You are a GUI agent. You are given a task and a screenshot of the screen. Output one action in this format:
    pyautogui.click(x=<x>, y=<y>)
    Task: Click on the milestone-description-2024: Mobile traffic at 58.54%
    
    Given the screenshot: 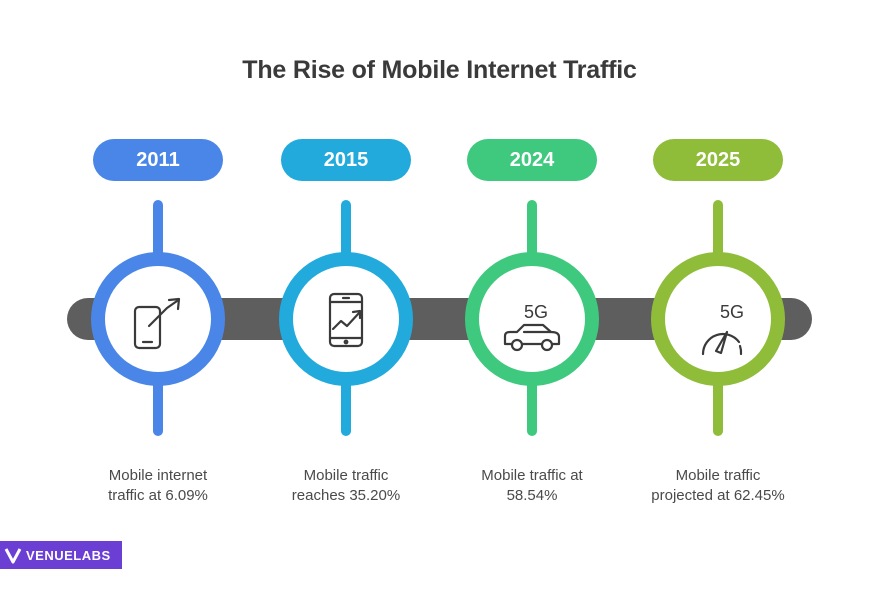 What is the action you would take?
    pyautogui.click(x=532, y=486)
    